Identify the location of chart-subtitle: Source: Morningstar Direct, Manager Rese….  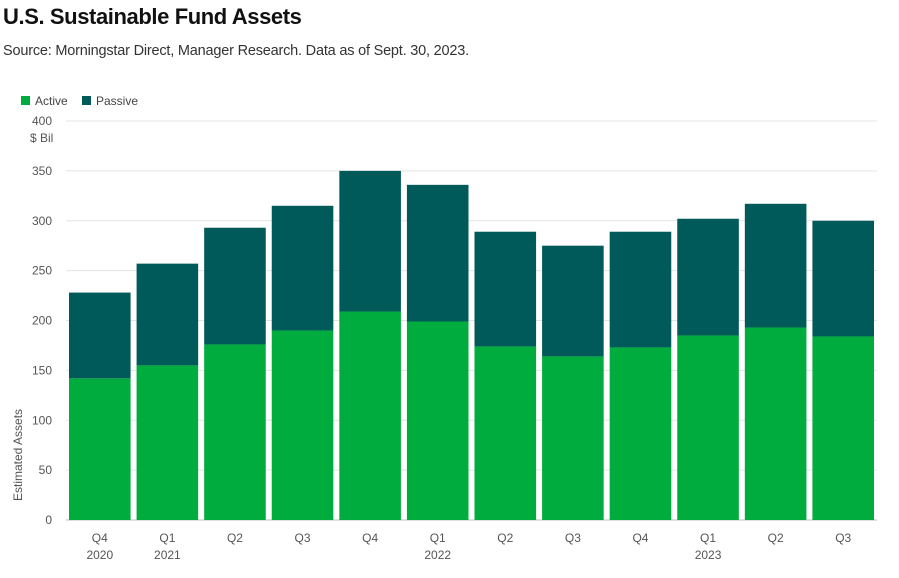
(236, 51).